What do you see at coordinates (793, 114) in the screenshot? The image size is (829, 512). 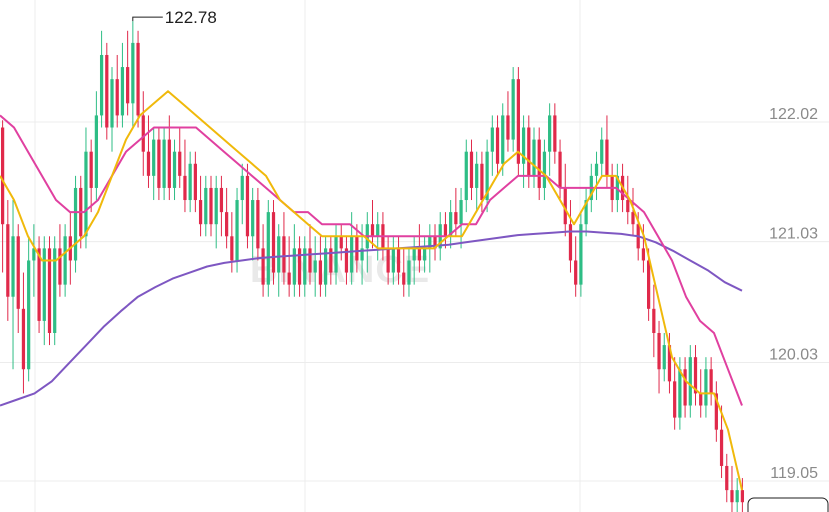 I see `y-tick-label: 122.02` at bounding box center [793, 114].